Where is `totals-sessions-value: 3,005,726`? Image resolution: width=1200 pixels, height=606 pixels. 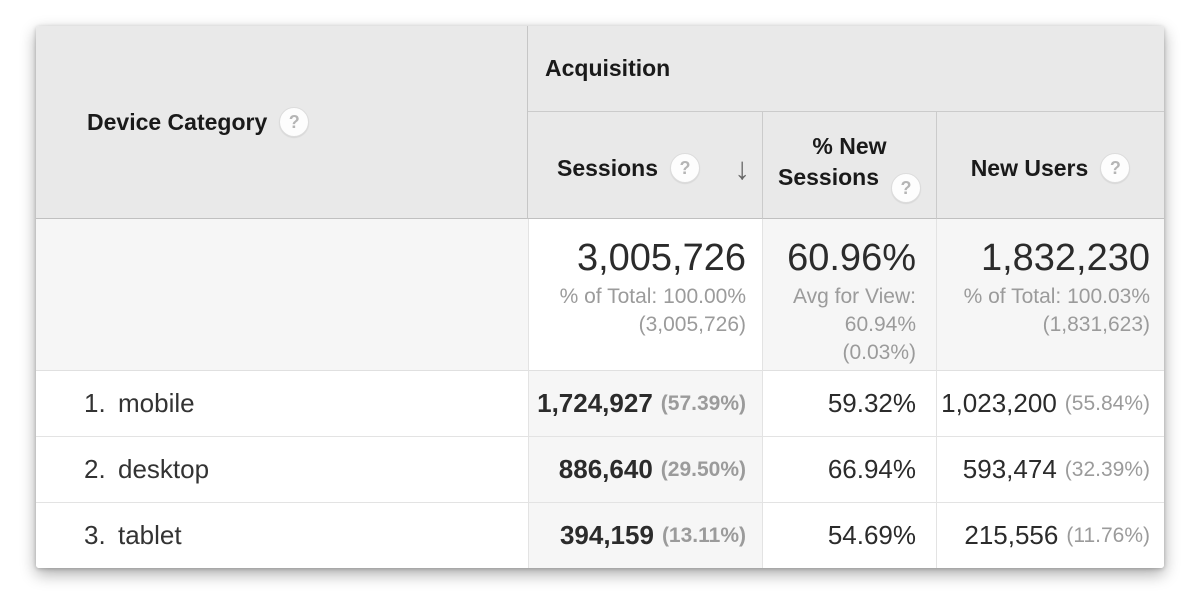
totals-sessions-value: 3,005,726 is located at coordinates (661, 258).